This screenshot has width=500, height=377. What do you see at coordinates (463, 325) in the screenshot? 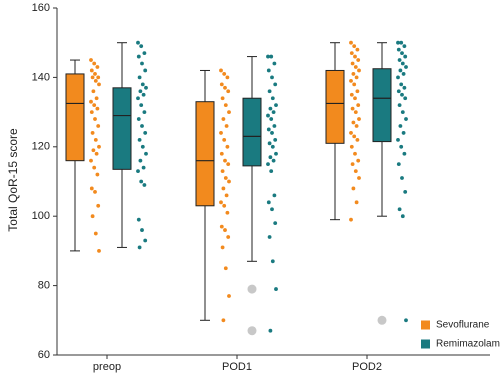
I see `legend-label: Sevoflurane` at bounding box center [463, 325].